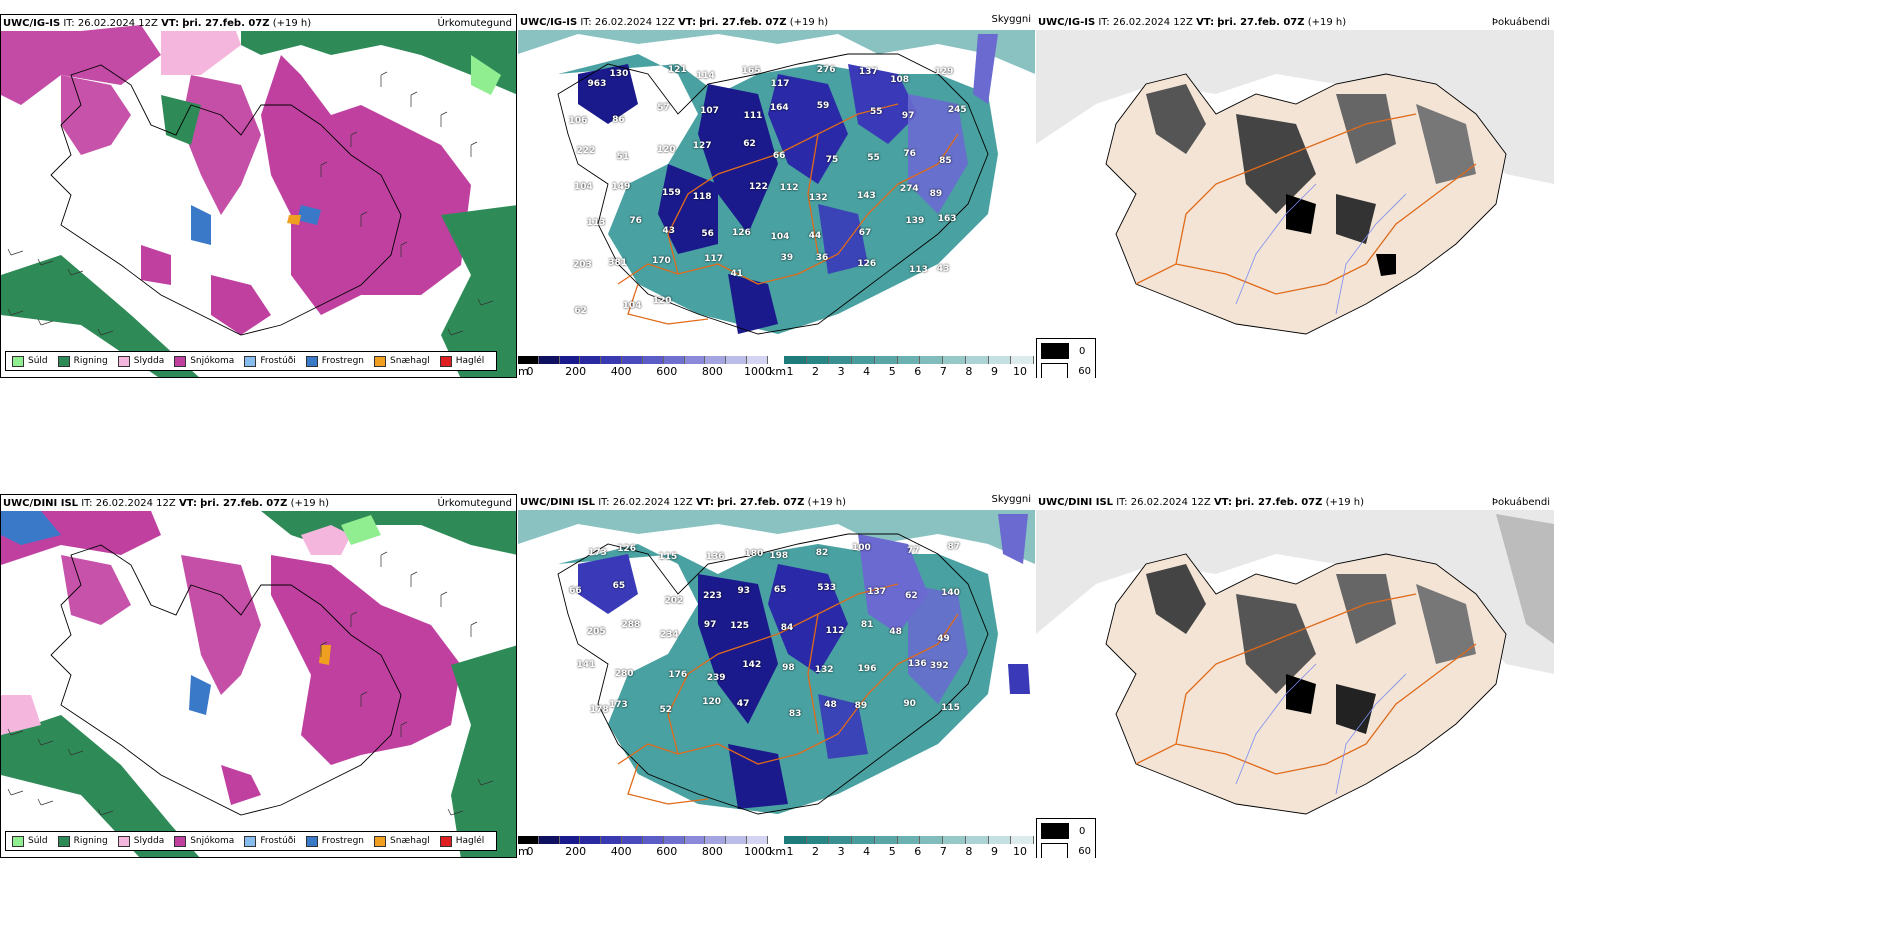 The width and height of the screenshot is (1900, 950). I want to click on fog-map-svg, so click(1295, 662).